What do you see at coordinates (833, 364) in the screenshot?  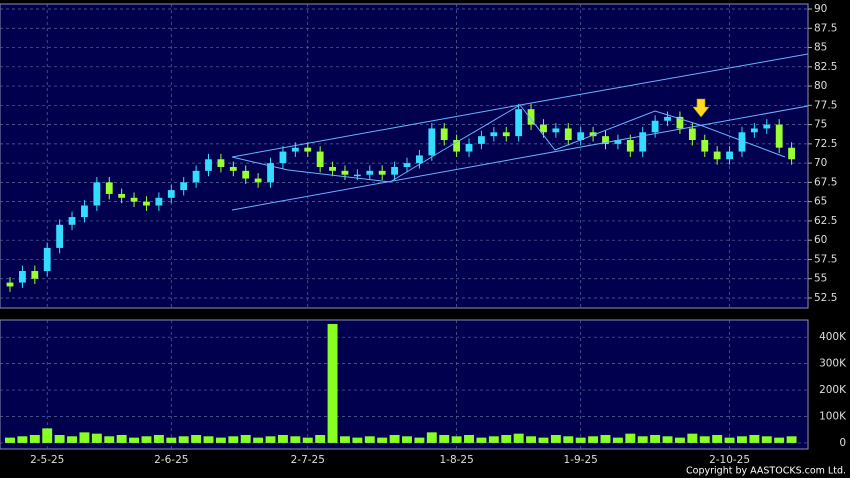 I see `volume-tick-label: 300K` at bounding box center [833, 364].